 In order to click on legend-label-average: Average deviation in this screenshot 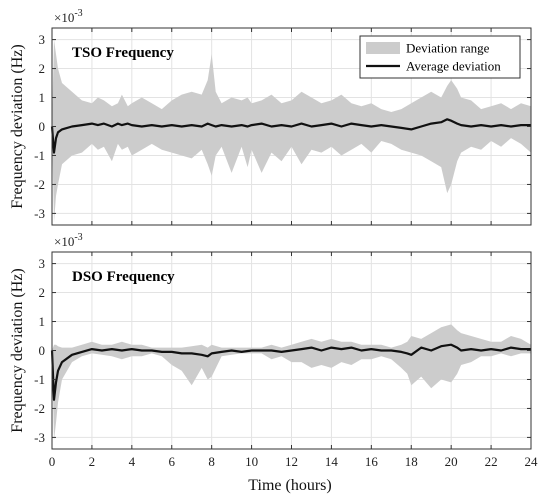, I will do `click(453, 66)`.